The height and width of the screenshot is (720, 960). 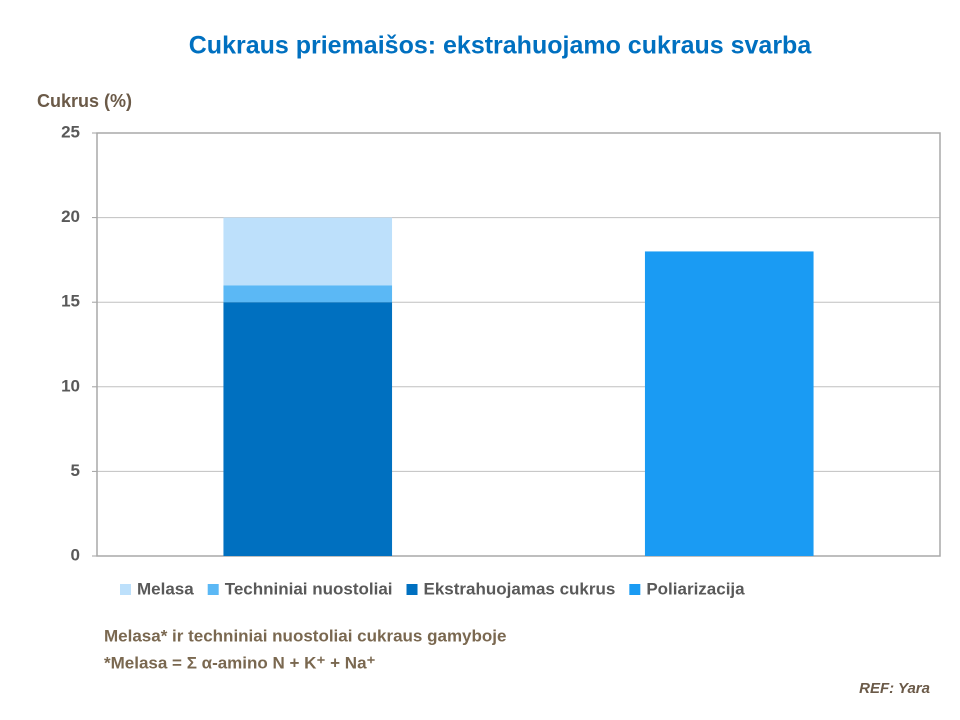 What do you see at coordinates (70, 216) in the screenshot?
I see `y-tick-label: 20` at bounding box center [70, 216].